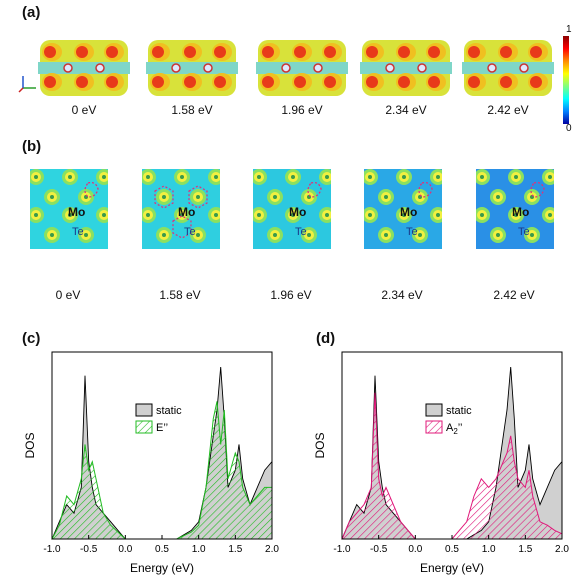 This screenshot has height=582, width=581. What do you see at coordinates (291, 295) in the screenshot?
I see `slice-caption: 1.96 eV` at bounding box center [291, 295].